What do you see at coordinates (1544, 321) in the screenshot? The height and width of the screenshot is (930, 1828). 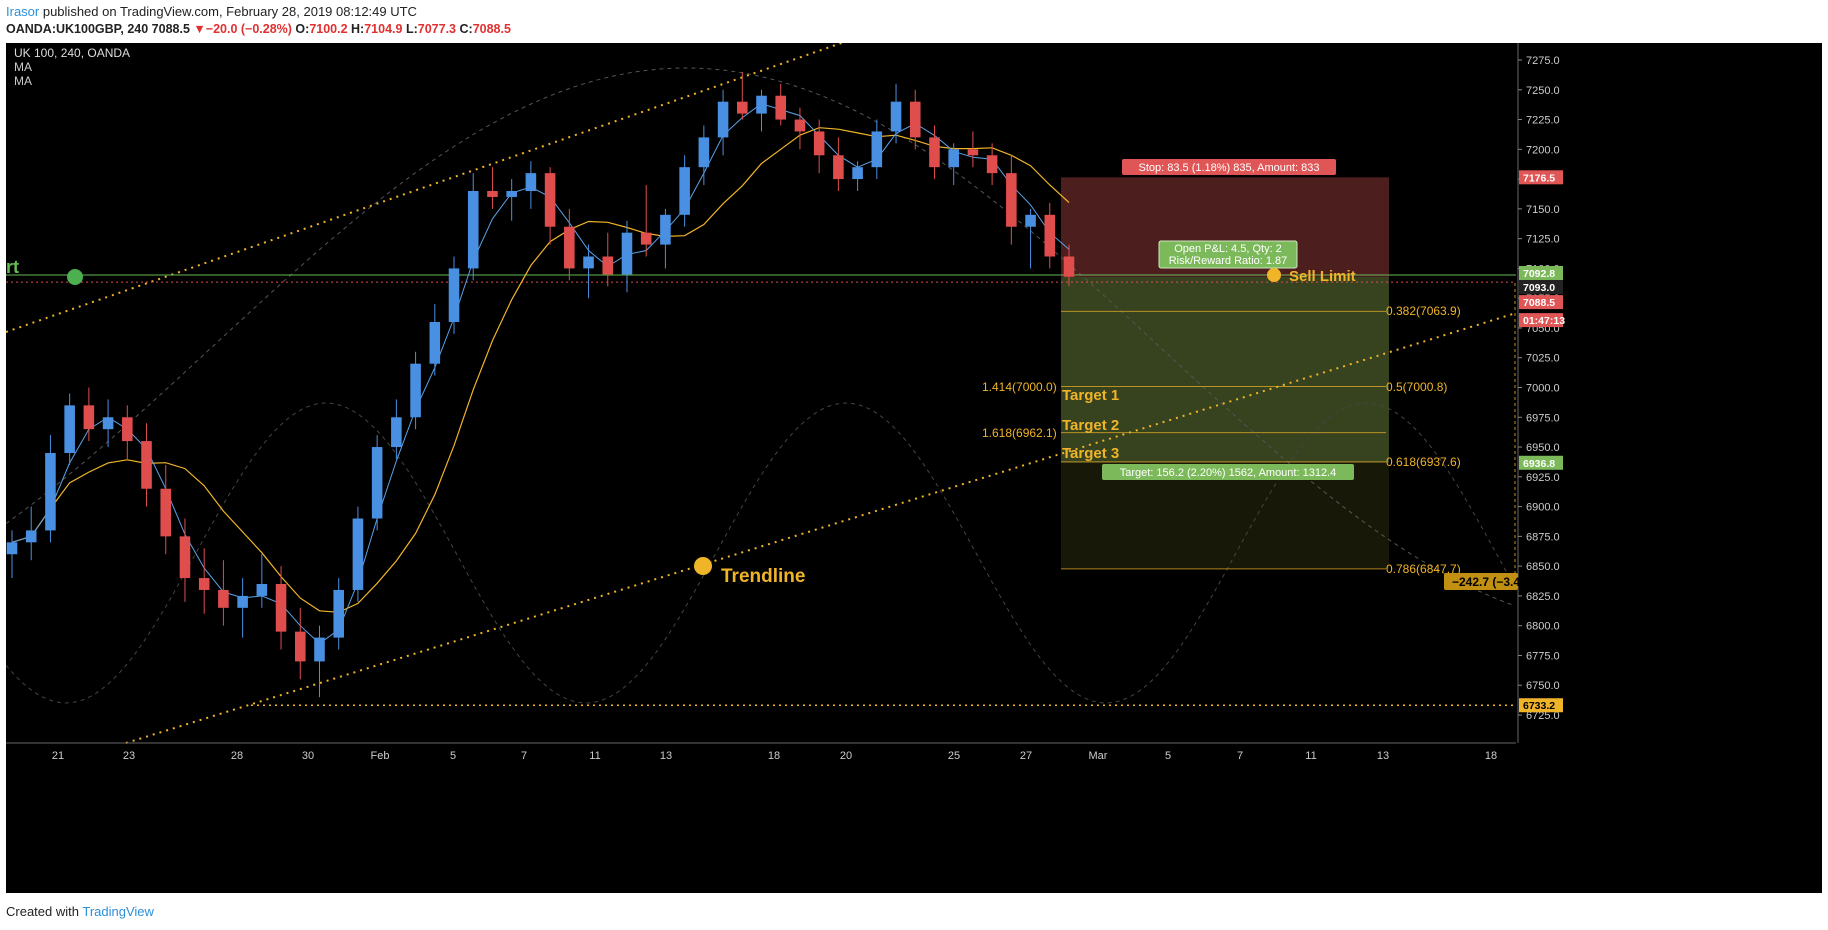 I see `price-tag-text-timer: 01:47:13` at bounding box center [1544, 321].